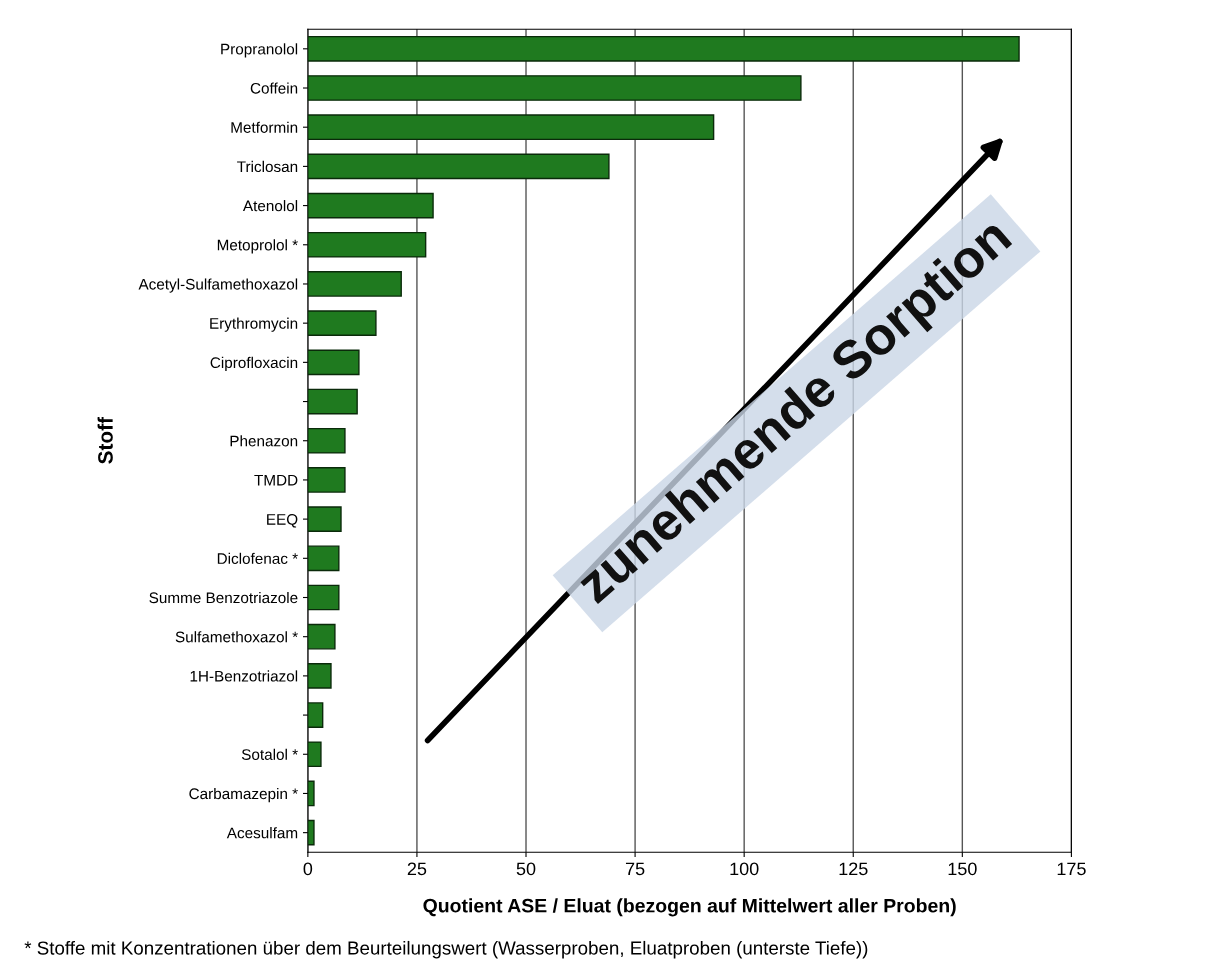 This screenshot has height=974, width=1212. Describe the element at coordinates (446, 949) in the screenshot. I see `text: * Stoffe mit Konzentrationen über dem Beurteilungswert (Wasserproben, Eluatproben (unterste Tiefe))` at that location.